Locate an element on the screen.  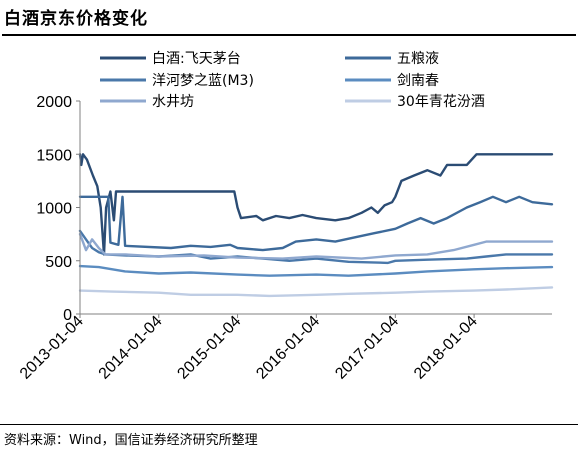
legend-label-2: 五粮液 is located at coordinates (418, 59).